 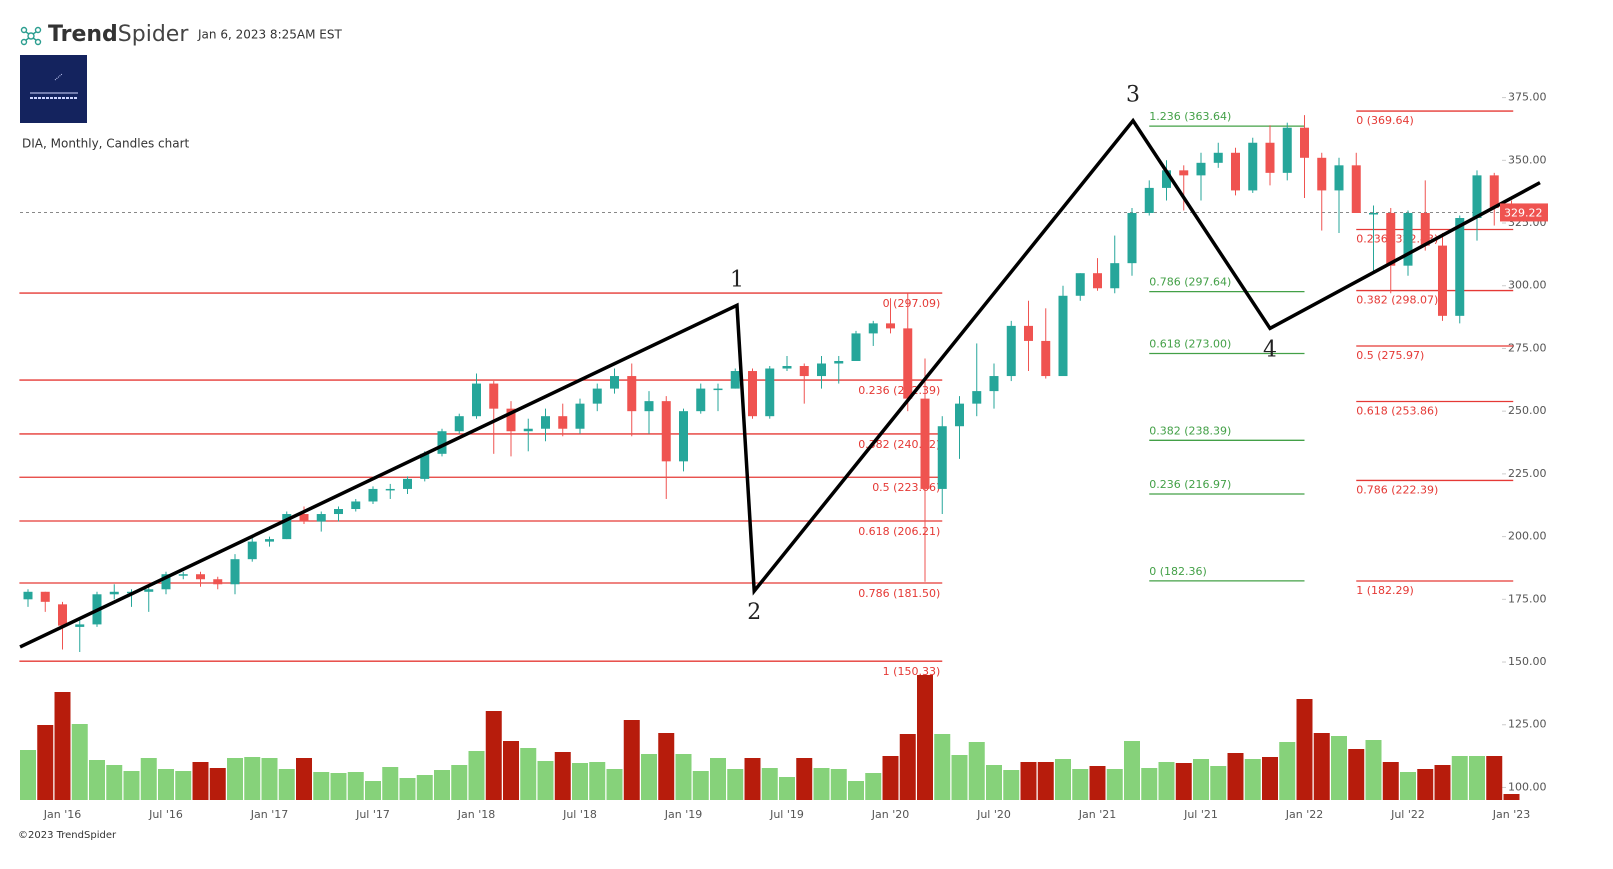 What do you see at coordinates (1133, 95) in the screenshot?
I see `wave-label: 3` at bounding box center [1133, 95].